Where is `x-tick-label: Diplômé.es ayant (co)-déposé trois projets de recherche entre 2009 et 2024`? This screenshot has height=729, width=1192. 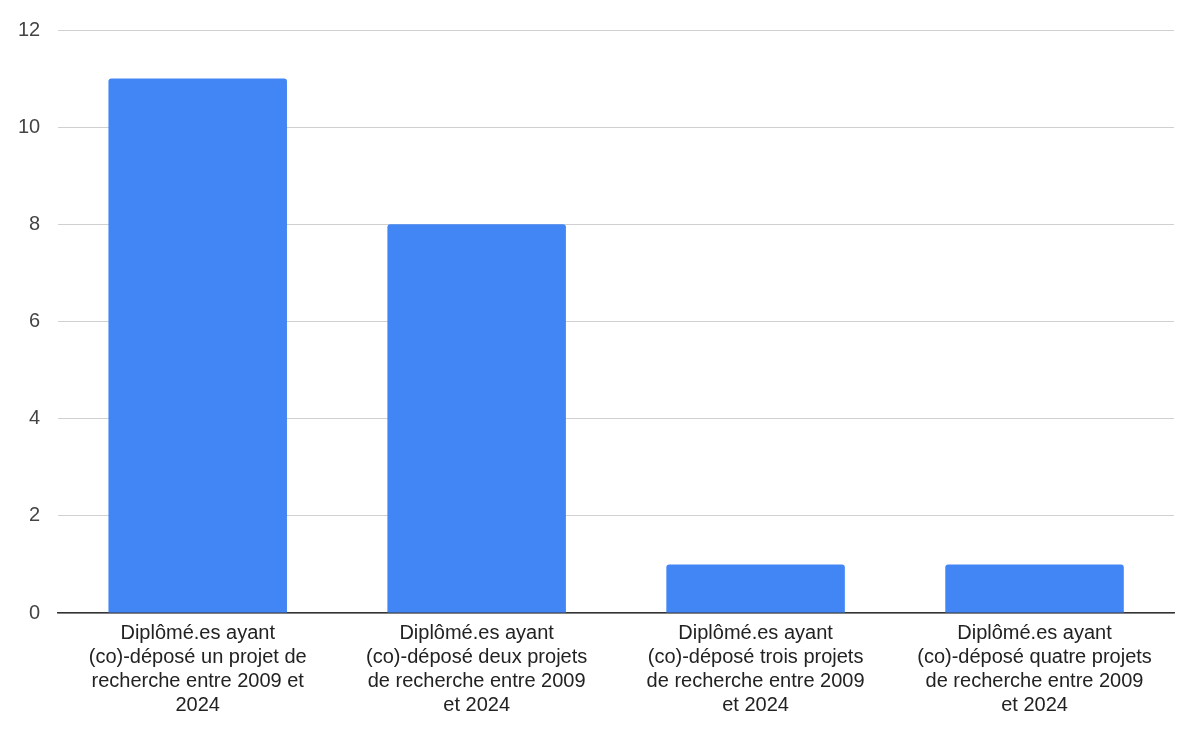 x-tick-label: Diplômé.es ayant (co)-déposé trois projets de recherche entre 2009 et 2024 is located at coordinates (755, 667).